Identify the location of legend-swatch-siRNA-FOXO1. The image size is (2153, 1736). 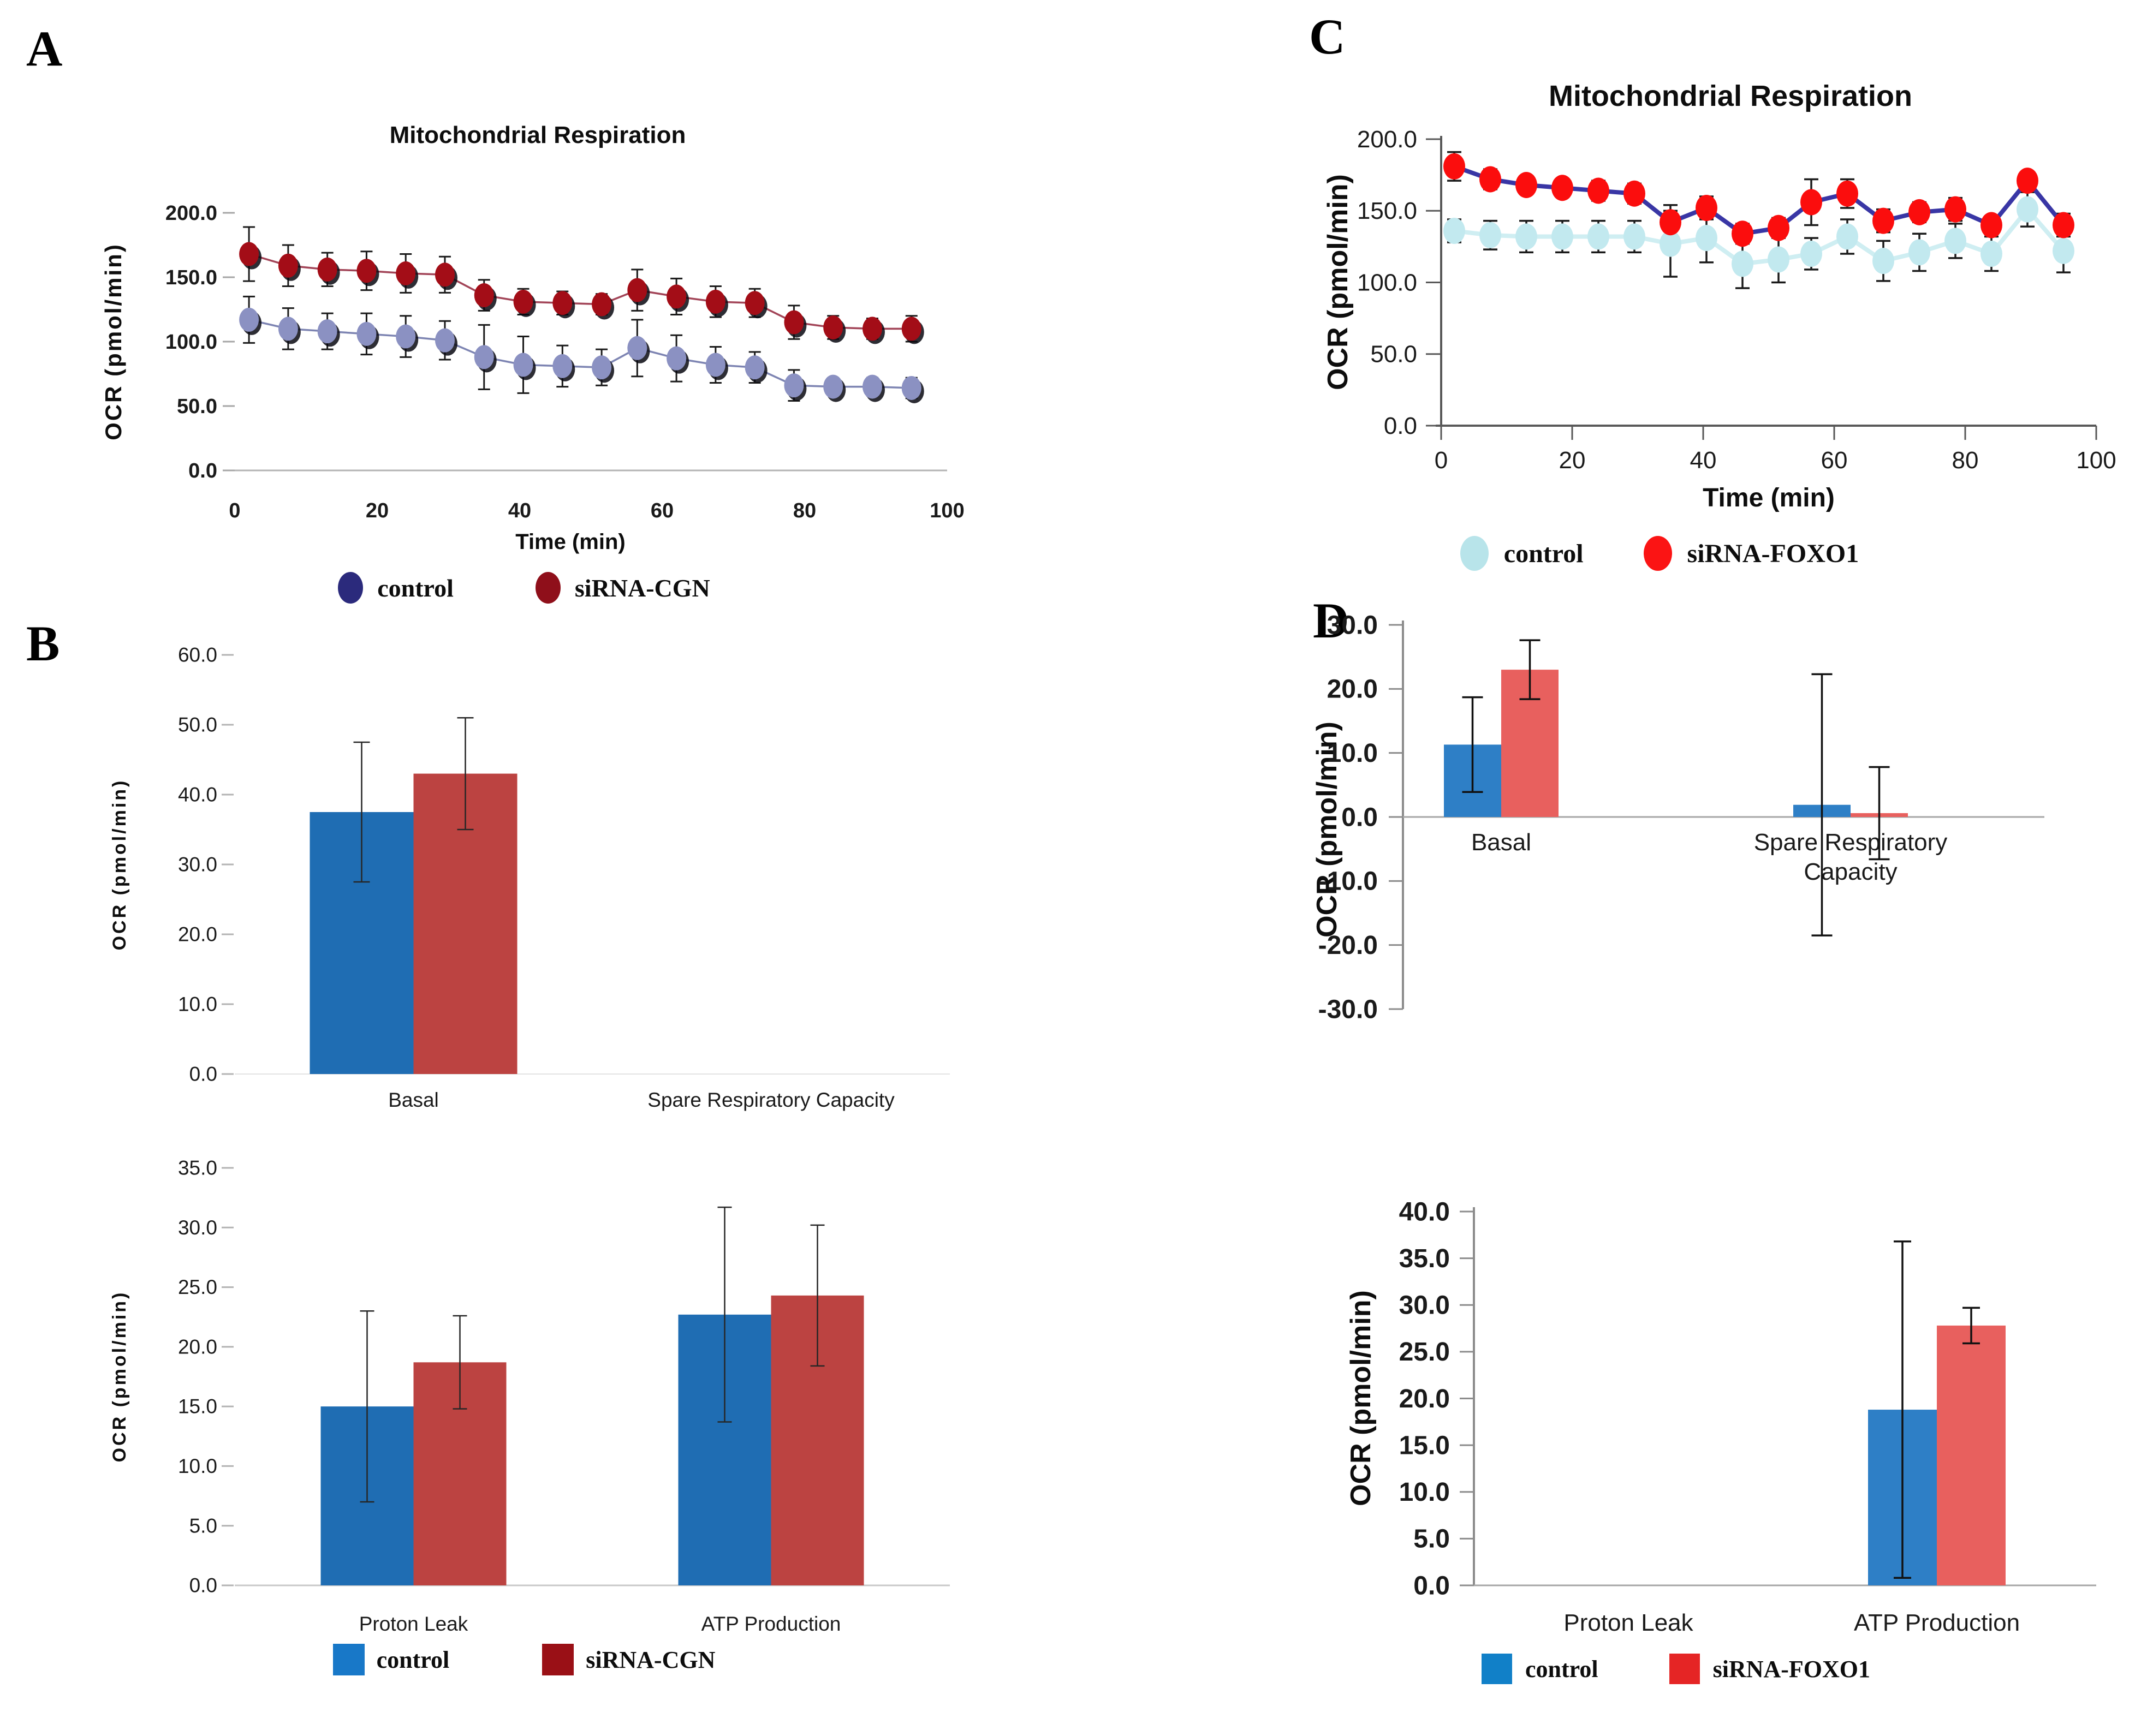
(1684, 1669).